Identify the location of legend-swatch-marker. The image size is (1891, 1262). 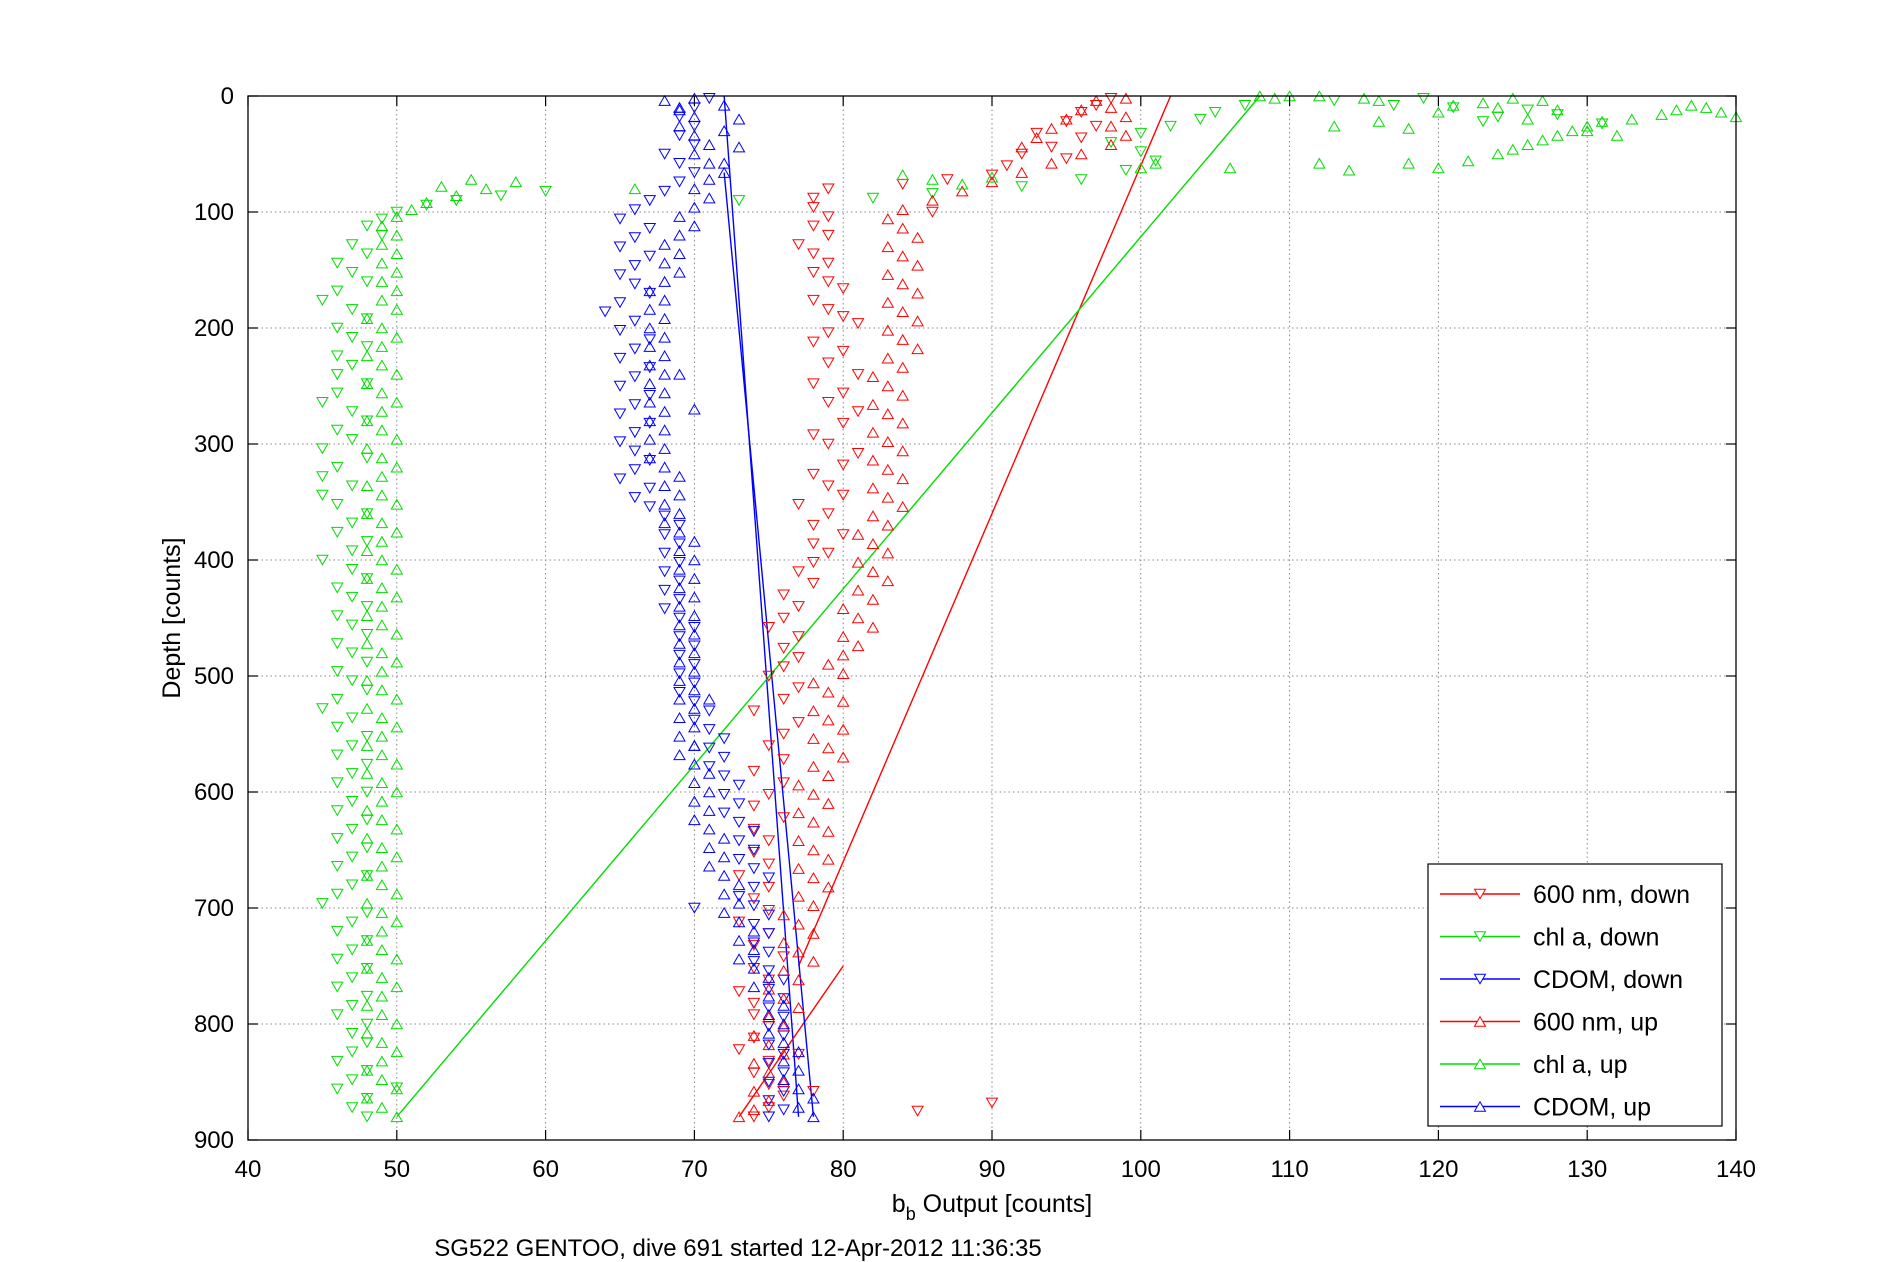
(1480, 1064).